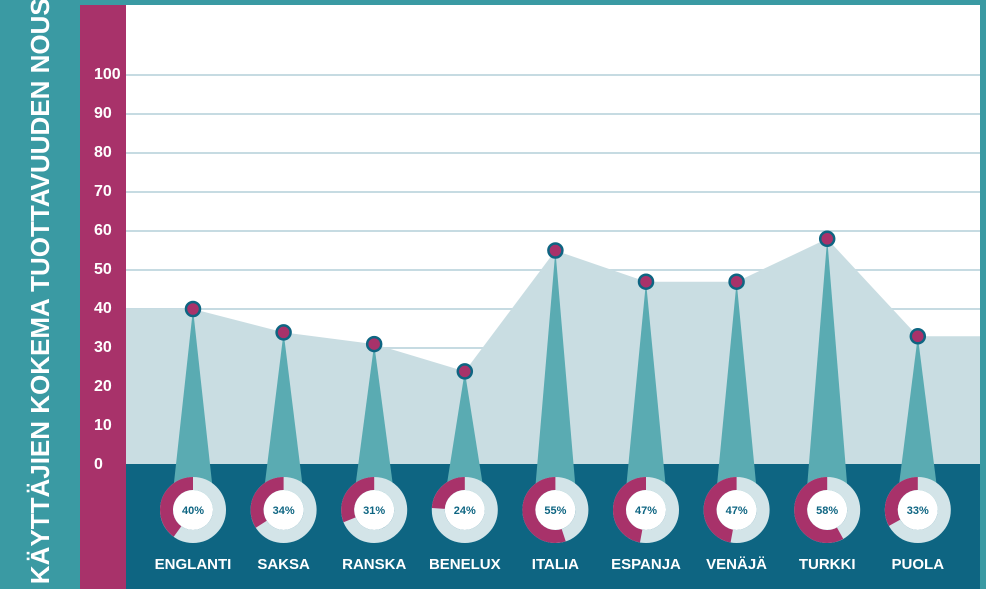  What do you see at coordinates (103, 191) in the screenshot?
I see `y-tick-label: 70` at bounding box center [103, 191].